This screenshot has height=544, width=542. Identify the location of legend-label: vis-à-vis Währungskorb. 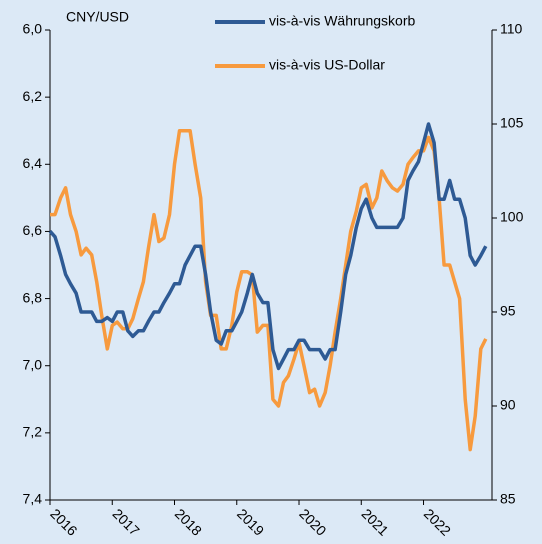
(342, 21).